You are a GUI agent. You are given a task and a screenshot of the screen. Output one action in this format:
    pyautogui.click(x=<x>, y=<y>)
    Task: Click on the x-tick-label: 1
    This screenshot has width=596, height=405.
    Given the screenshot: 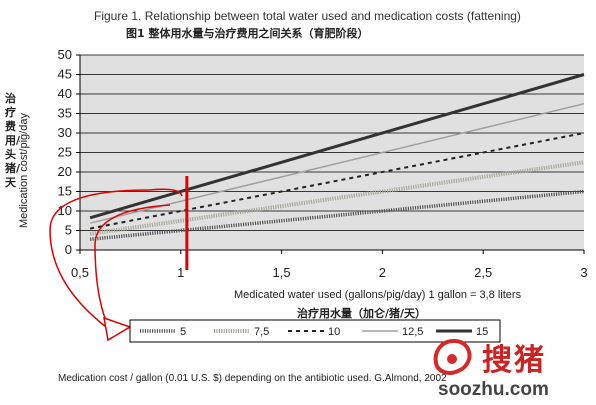 What is the action you would take?
    pyautogui.click(x=180, y=272)
    